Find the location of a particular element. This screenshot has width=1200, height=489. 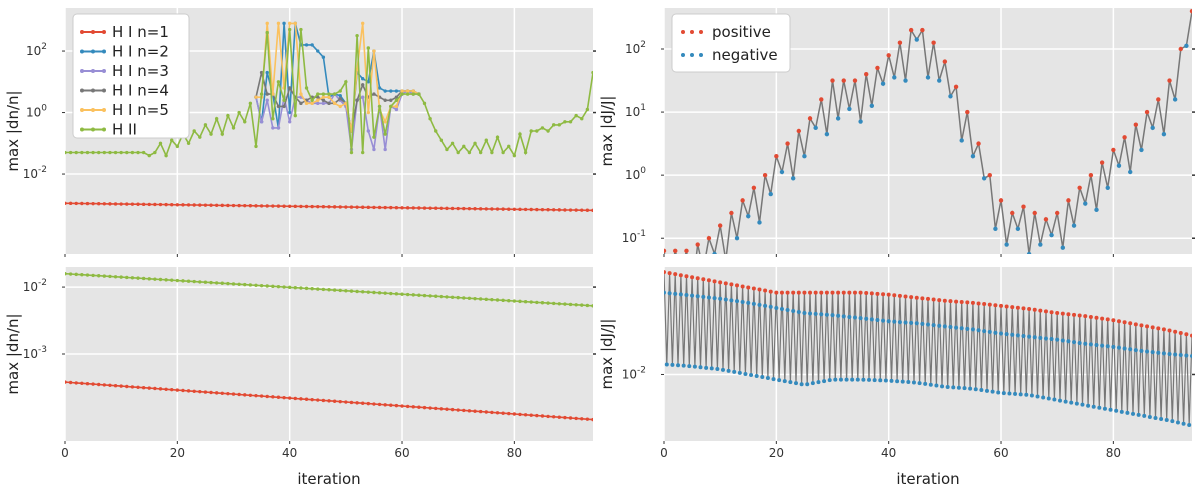

xlabel-bottom-right: iteration is located at coordinates (927, 479).